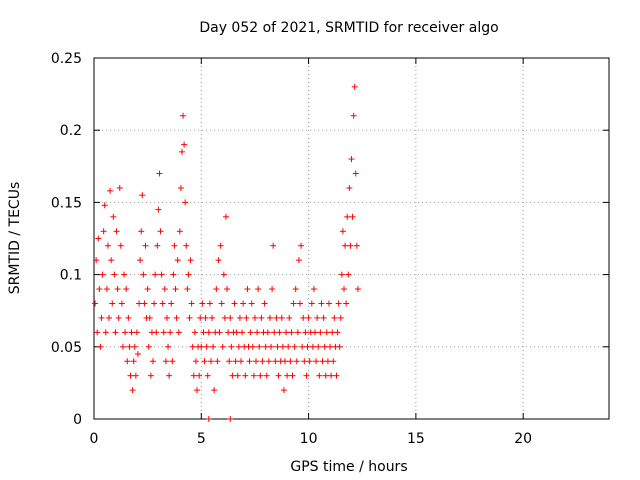 The image size is (640, 480). Describe the element at coordinates (94, 439) in the screenshot. I see `x-tick-label: 0` at that location.